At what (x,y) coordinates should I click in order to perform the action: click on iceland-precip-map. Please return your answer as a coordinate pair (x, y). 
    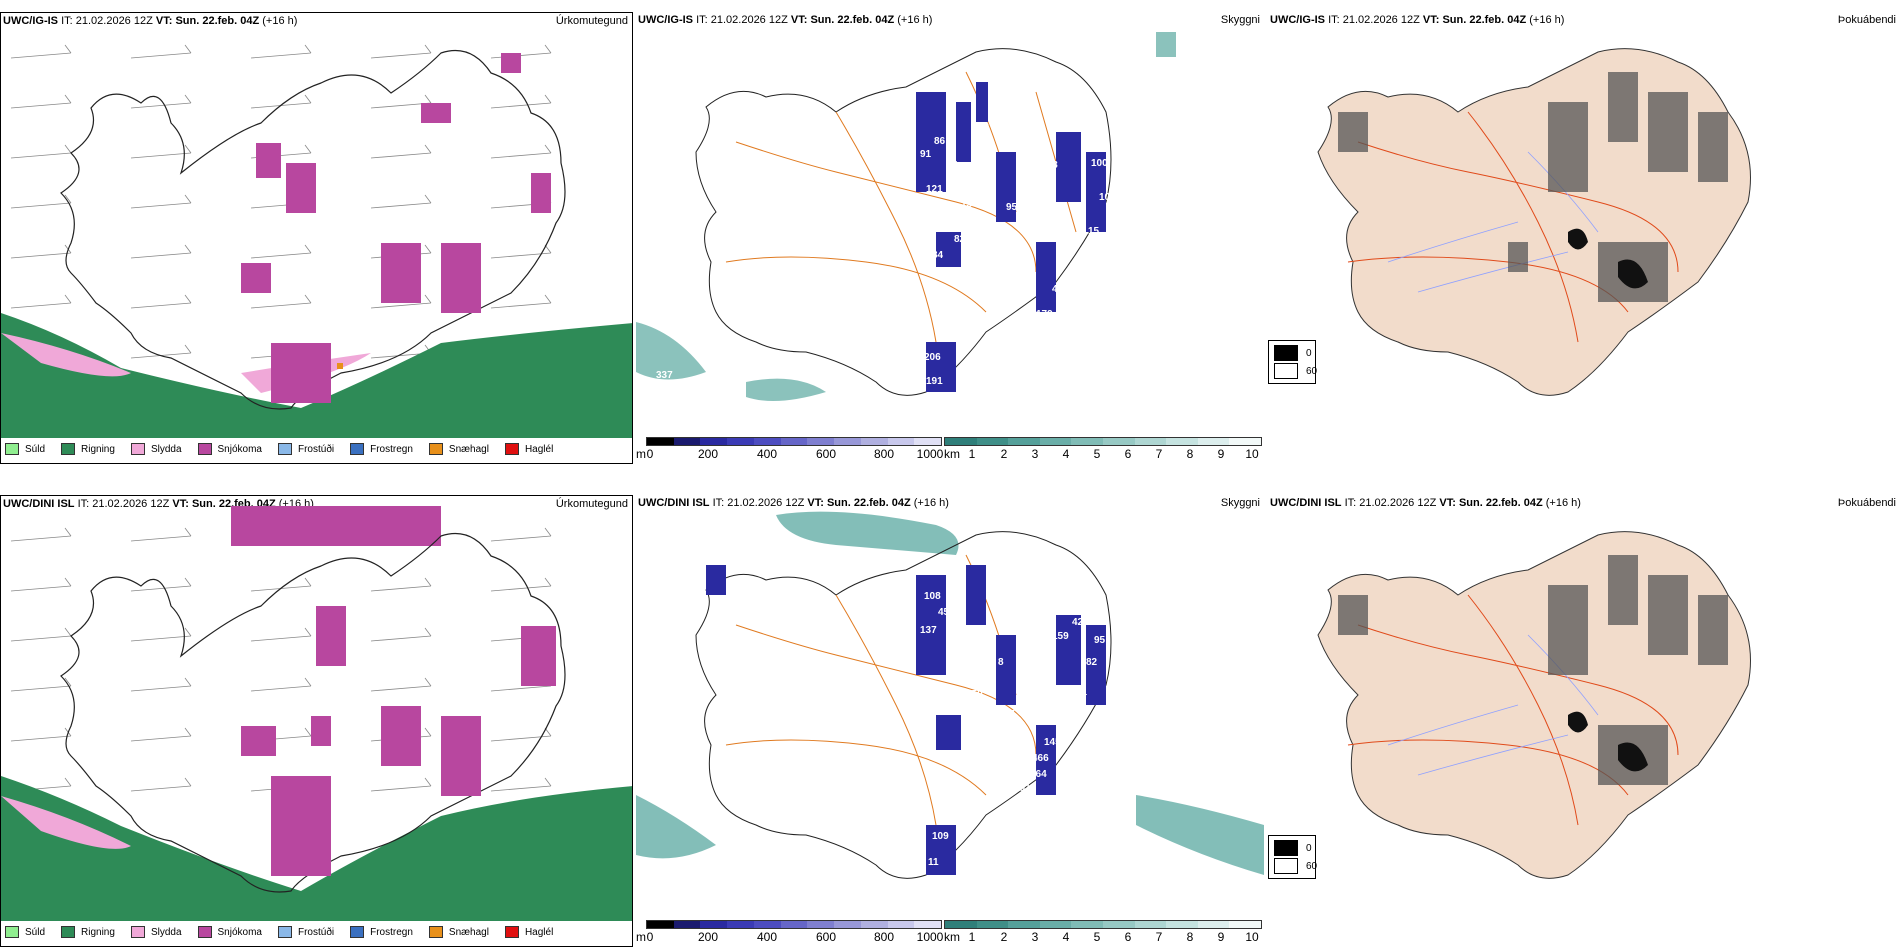
    Looking at the image, I should click on (316, 241).